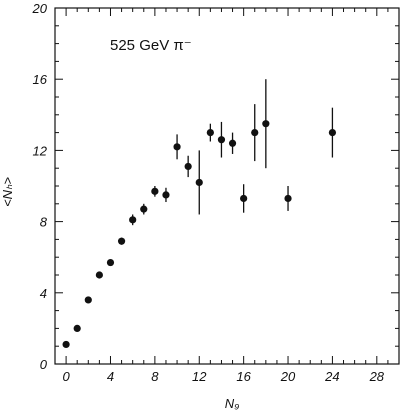 This screenshot has height=415, width=405. I want to click on x-tick-label: 28, so click(377, 376).